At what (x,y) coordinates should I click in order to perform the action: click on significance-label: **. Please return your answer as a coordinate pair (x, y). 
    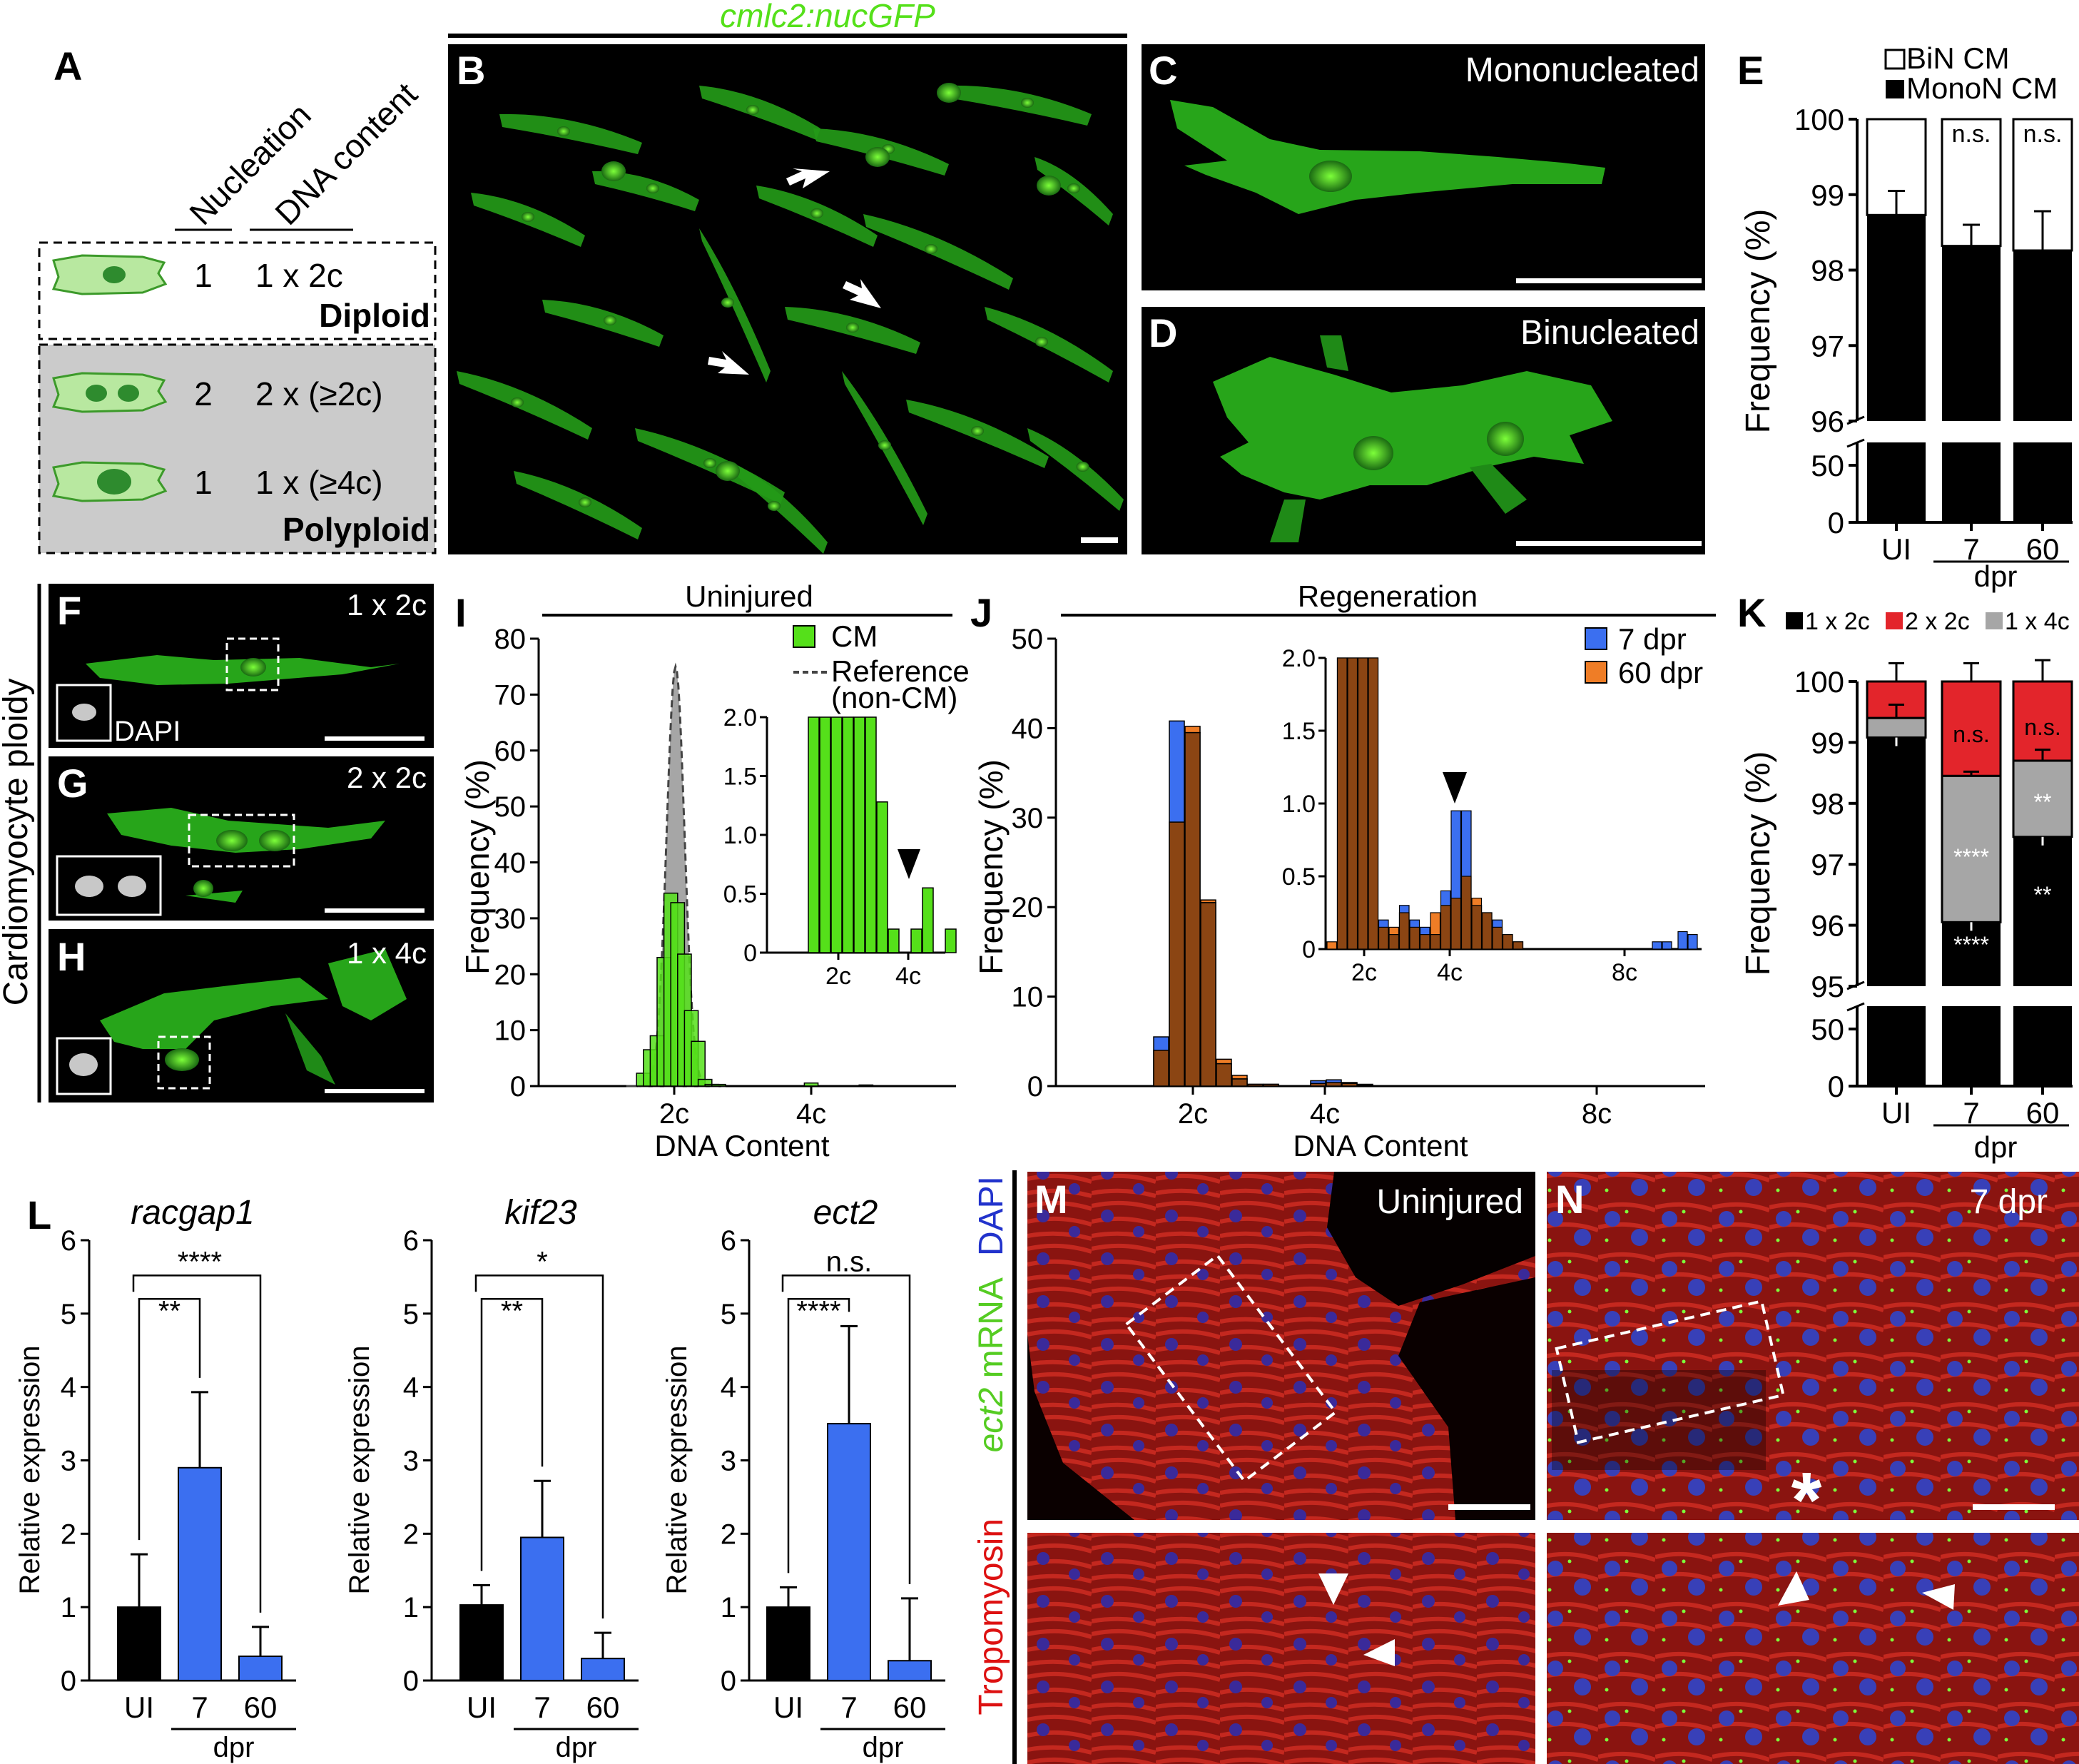
    Looking at the image, I should click on (512, 1311).